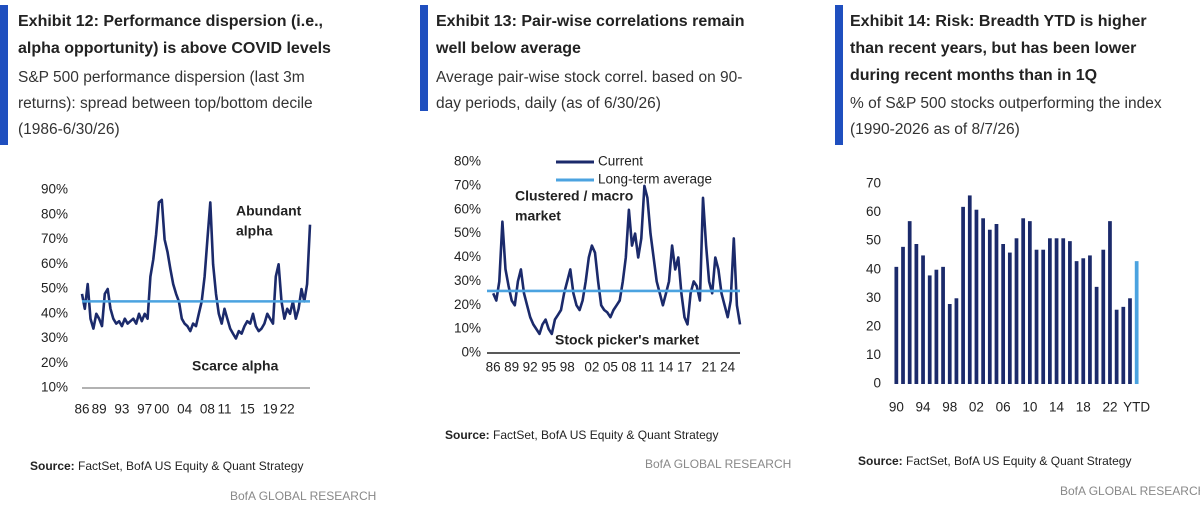 The height and width of the screenshot is (512, 1200). What do you see at coordinates (254, 231) in the screenshot?
I see `annotation: alpha` at bounding box center [254, 231].